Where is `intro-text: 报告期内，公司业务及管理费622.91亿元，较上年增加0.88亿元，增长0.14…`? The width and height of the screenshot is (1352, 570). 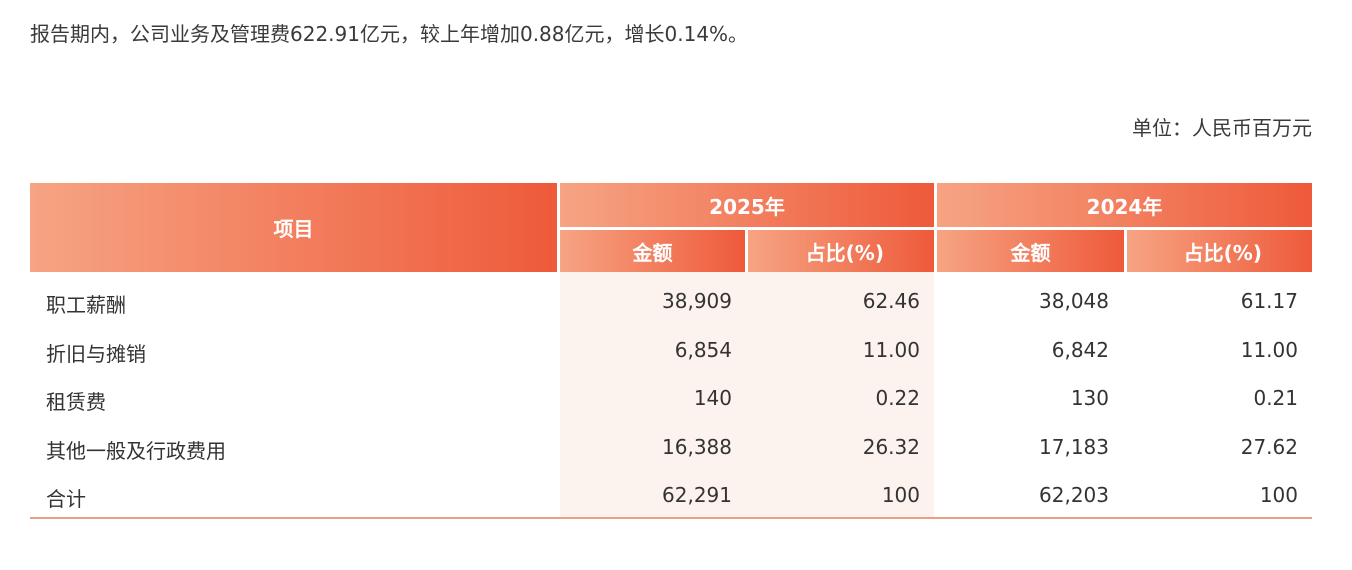 intro-text: 报告期内，公司业务及管理费622.91亿元，较上年增加0.88亿元，增长0.14… is located at coordinates (389, 34).